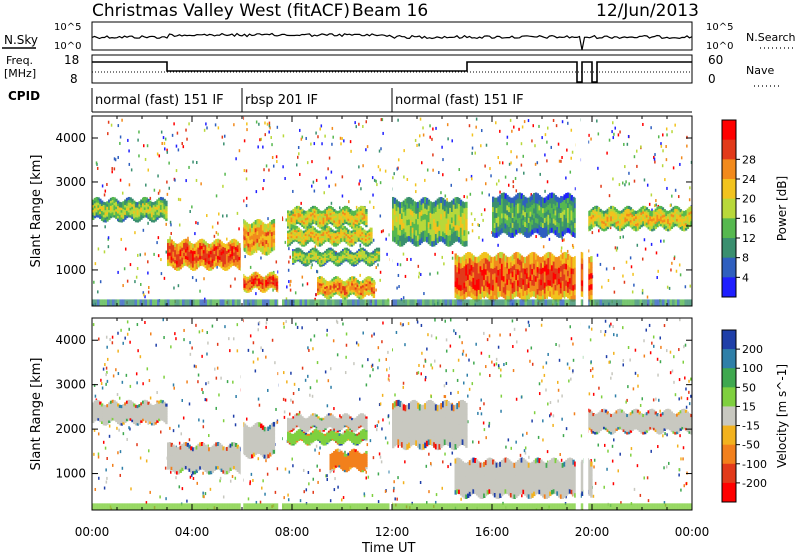 This screenshot has height=554, width=800. What do you see at coordinates (745, 277) in the screenshot?
I see `colorbar-tick-0: 4` at bounding box center [745, 277].